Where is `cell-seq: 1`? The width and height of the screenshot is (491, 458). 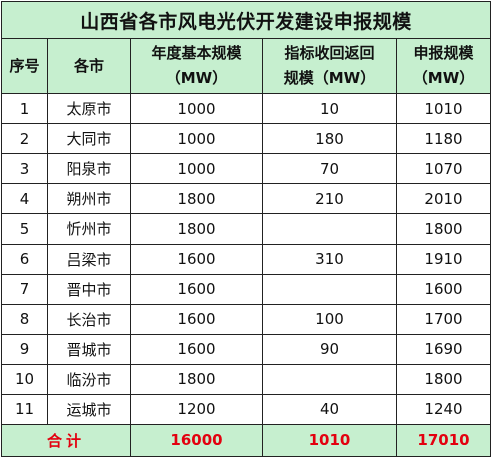 cell-seq: 1 is located at coordinates (24, 109).